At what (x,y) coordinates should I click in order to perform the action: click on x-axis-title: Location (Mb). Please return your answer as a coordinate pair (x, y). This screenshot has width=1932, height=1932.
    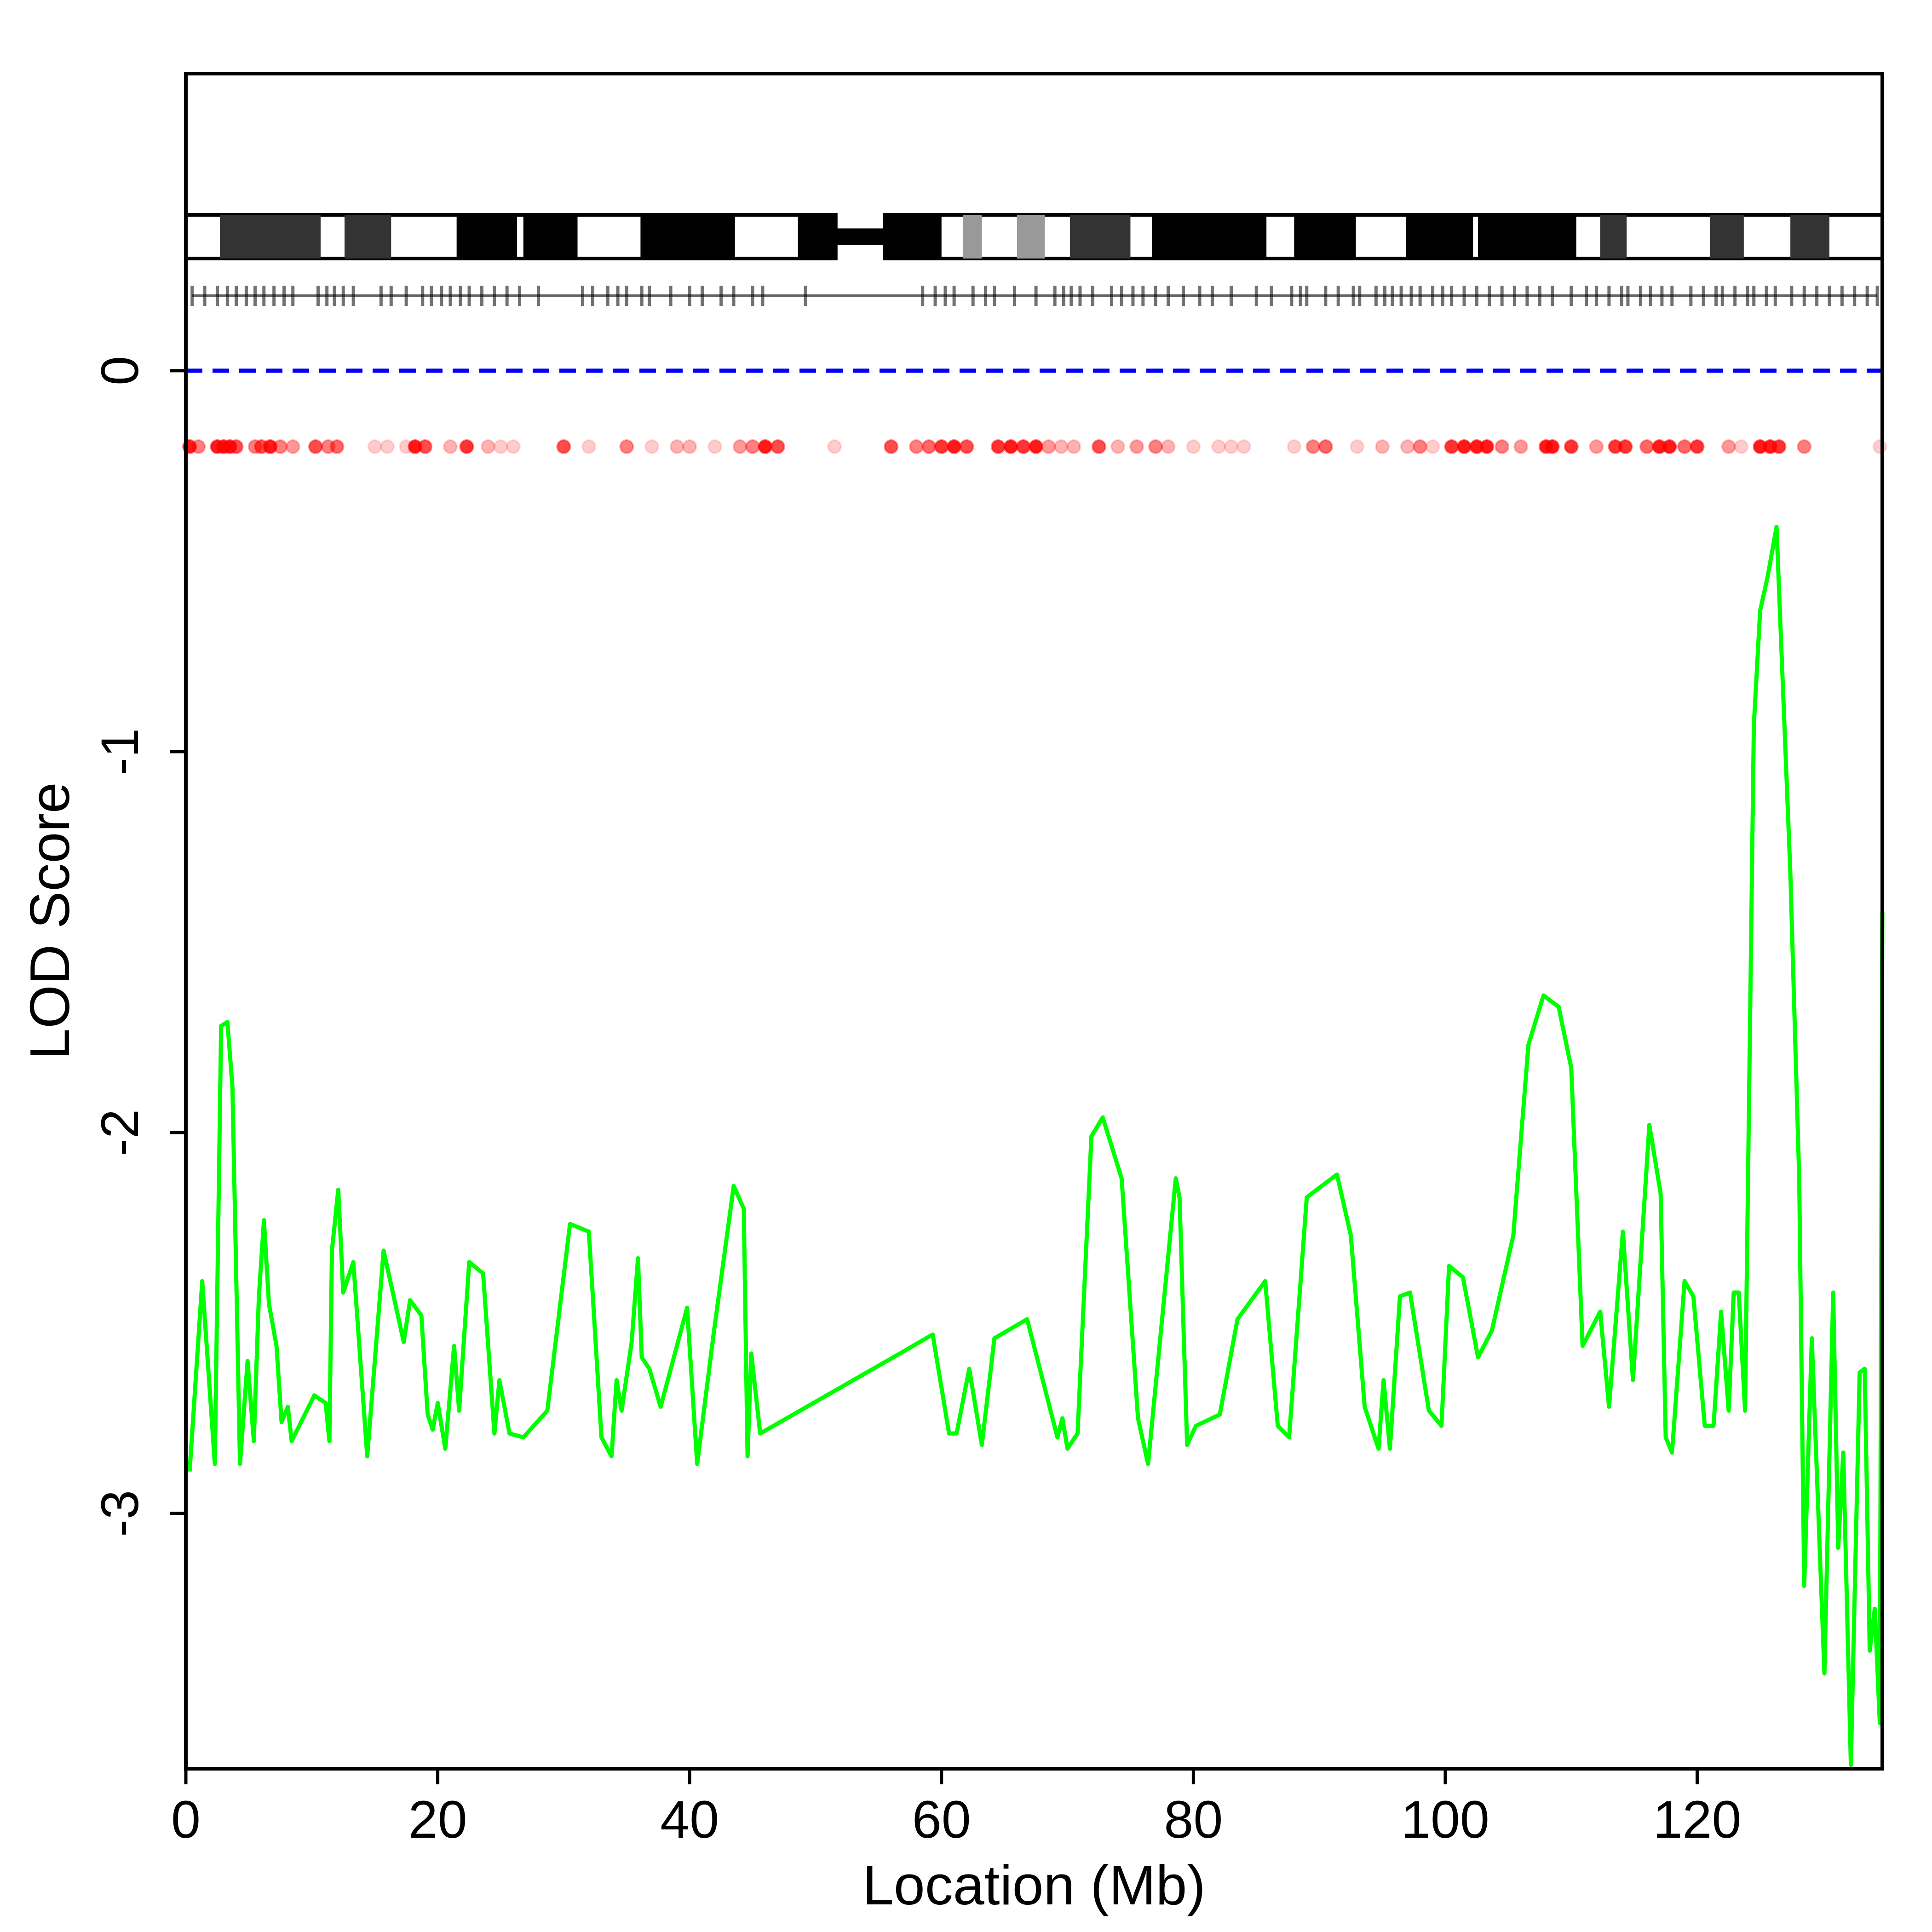
    Looking at the image, I should click on (1034, 1885).